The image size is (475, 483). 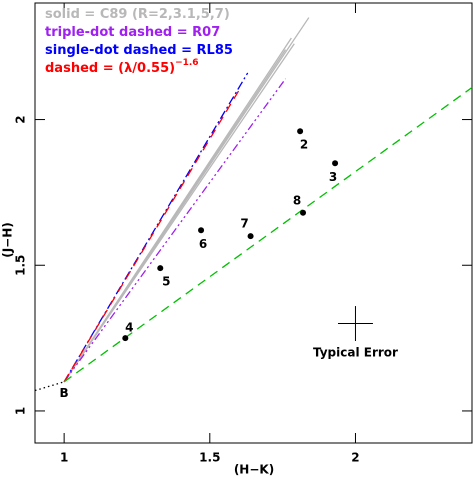 I want to click on legend-entry: triple-dot dashed = R07, so click(x=132, y=32).